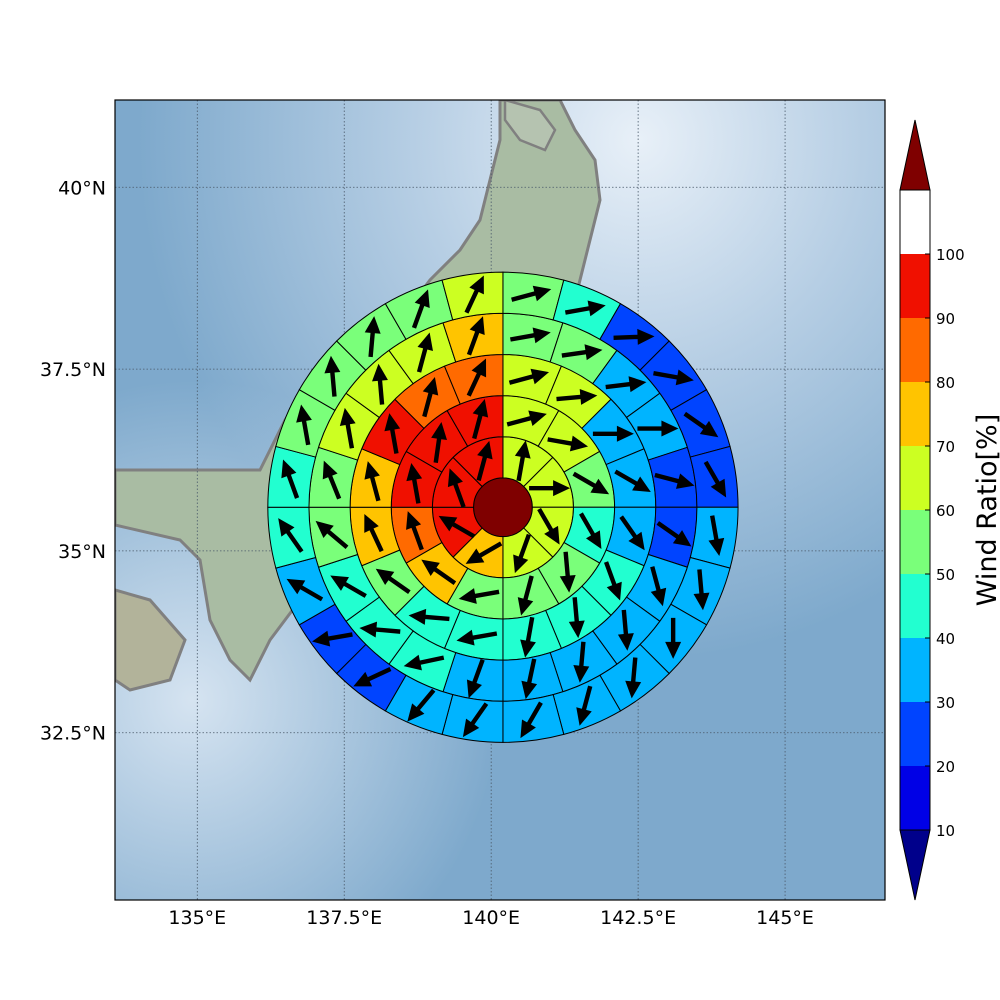  What do you see at coordinates (945, 383) in the screenshot?
I see `colorbar-tick-label: 80` at bounding box center [945, 383].